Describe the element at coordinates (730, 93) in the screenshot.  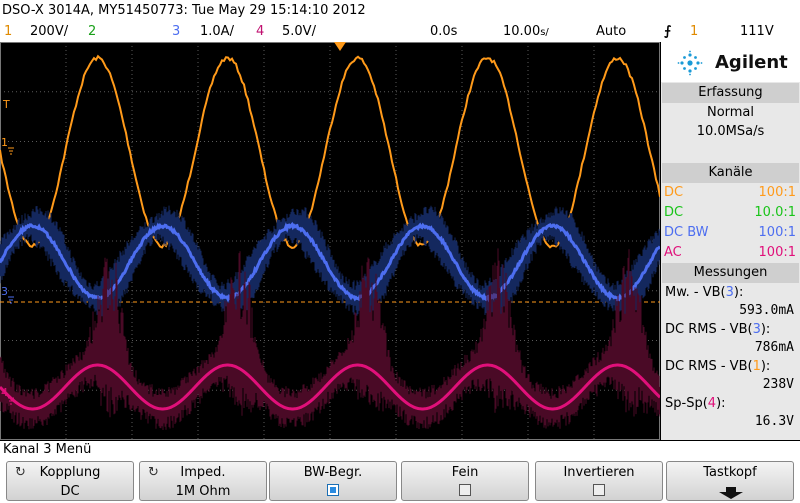
I see `acquisition-title: Erfassung` at that location.